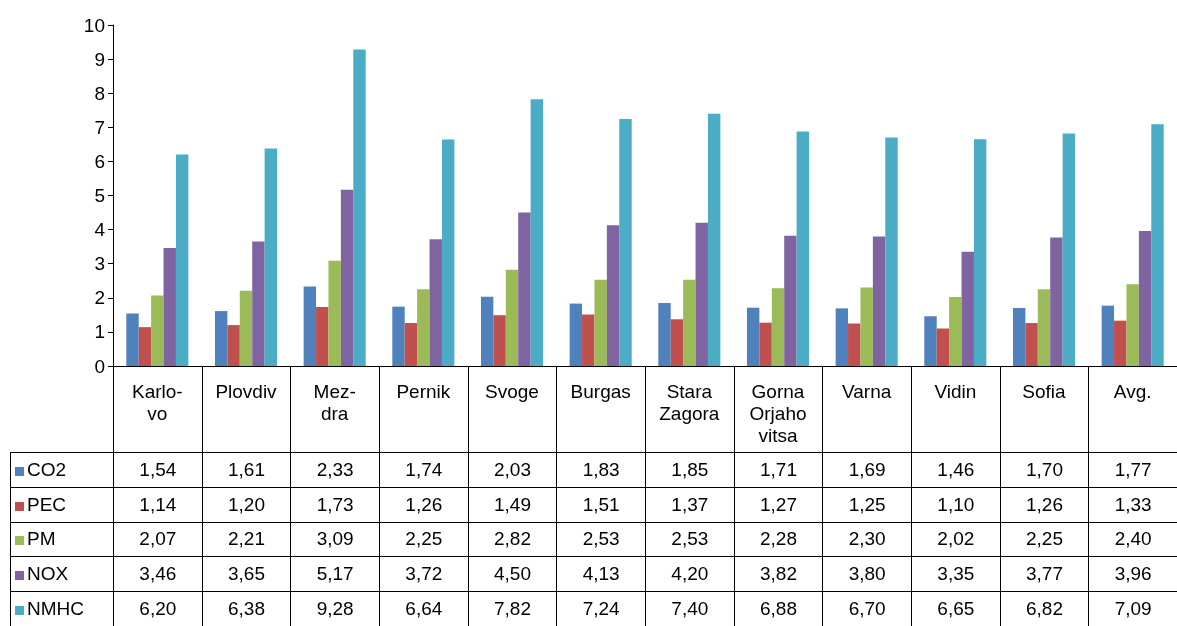 Image resolution: width=1177 pixels, height=626 pixels. Describe the element at coordinates (1133, 574) in the screenshot. I see `data-label: 3,96` at that location.